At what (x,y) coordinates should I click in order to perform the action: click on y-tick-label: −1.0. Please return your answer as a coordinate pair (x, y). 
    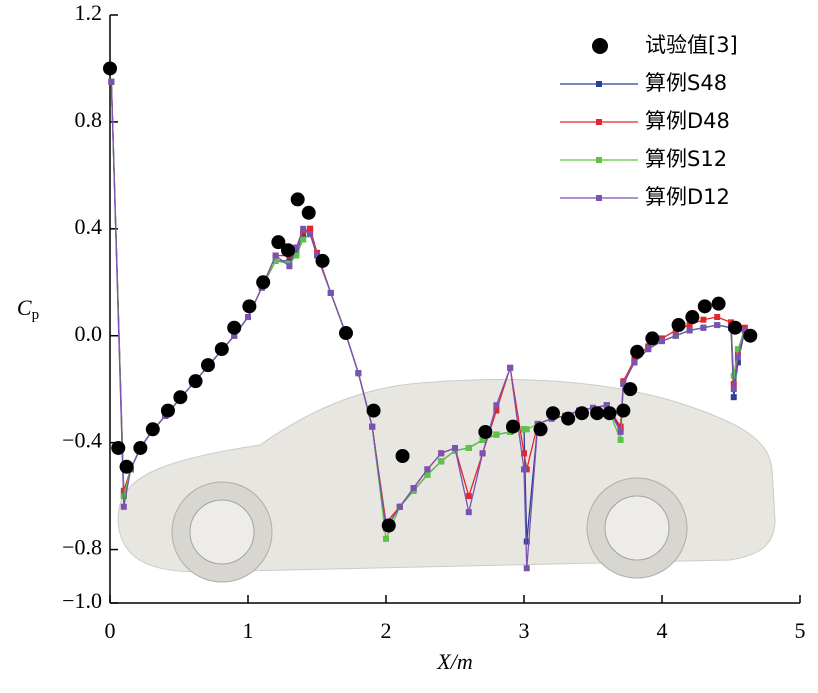
    Looking at the image, I should click on (82, 600).